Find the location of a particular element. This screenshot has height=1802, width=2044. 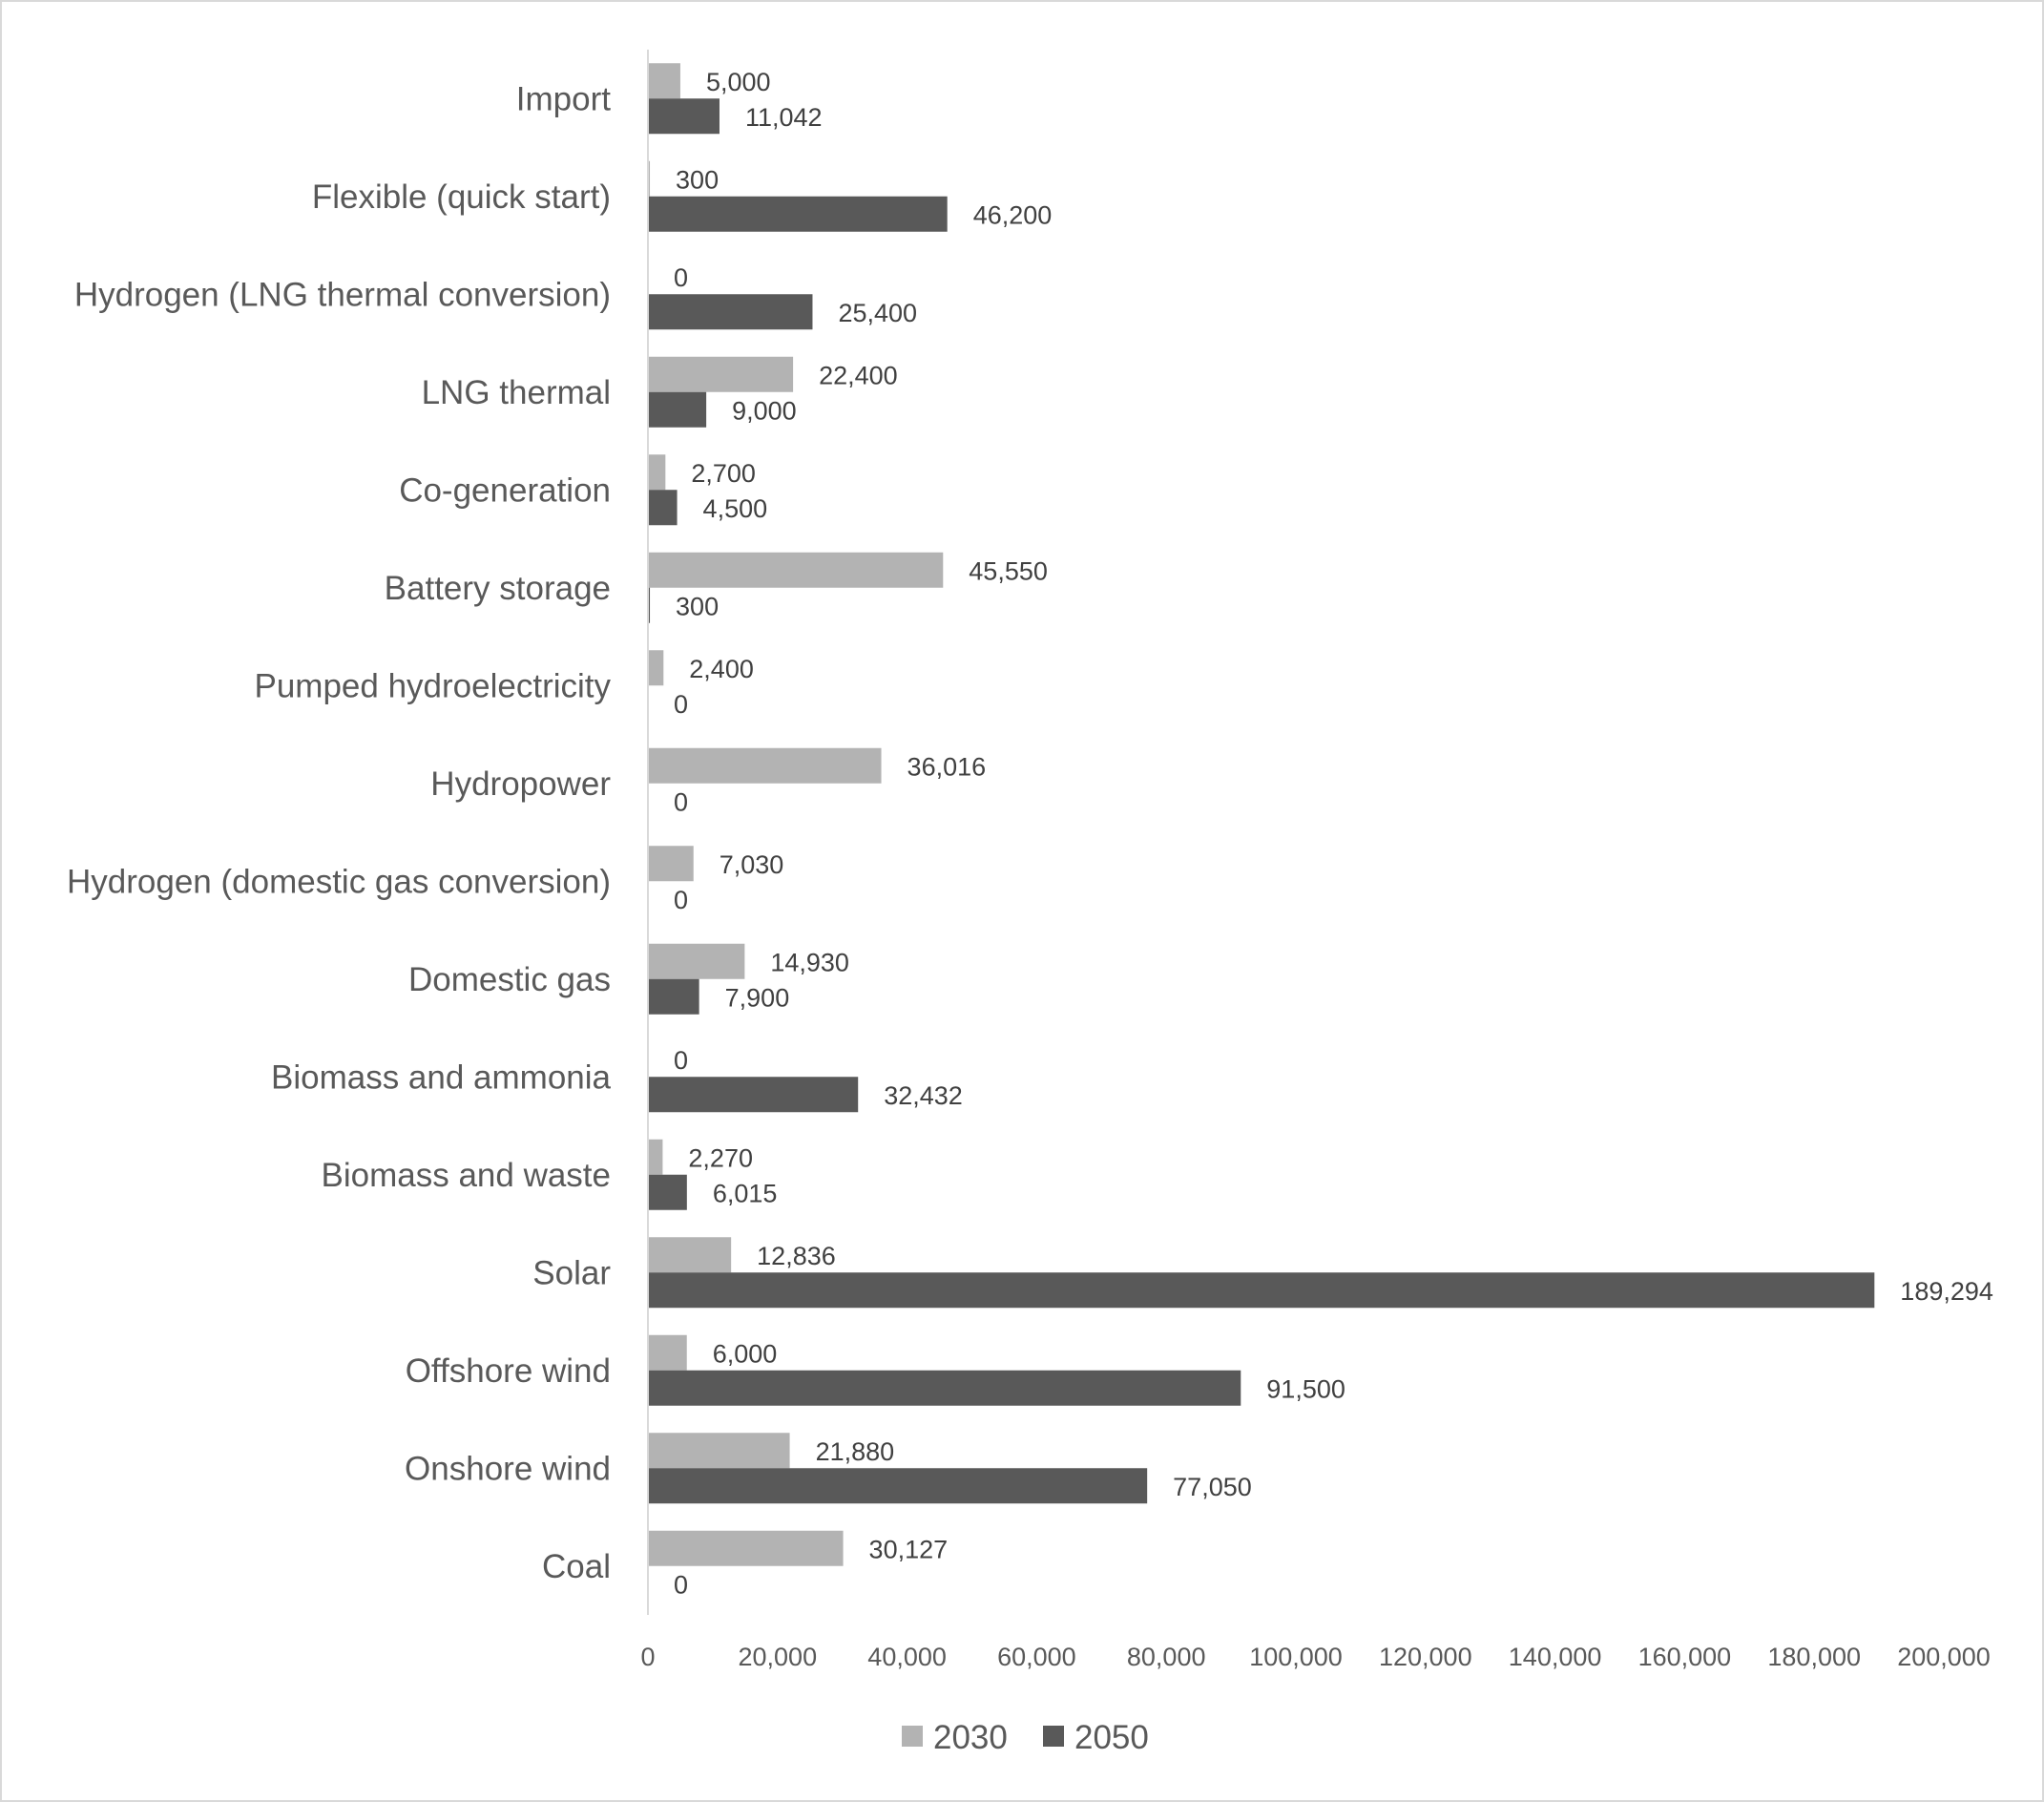

x-tick-label: 160,000 is located at coordinates (1685, 1657).